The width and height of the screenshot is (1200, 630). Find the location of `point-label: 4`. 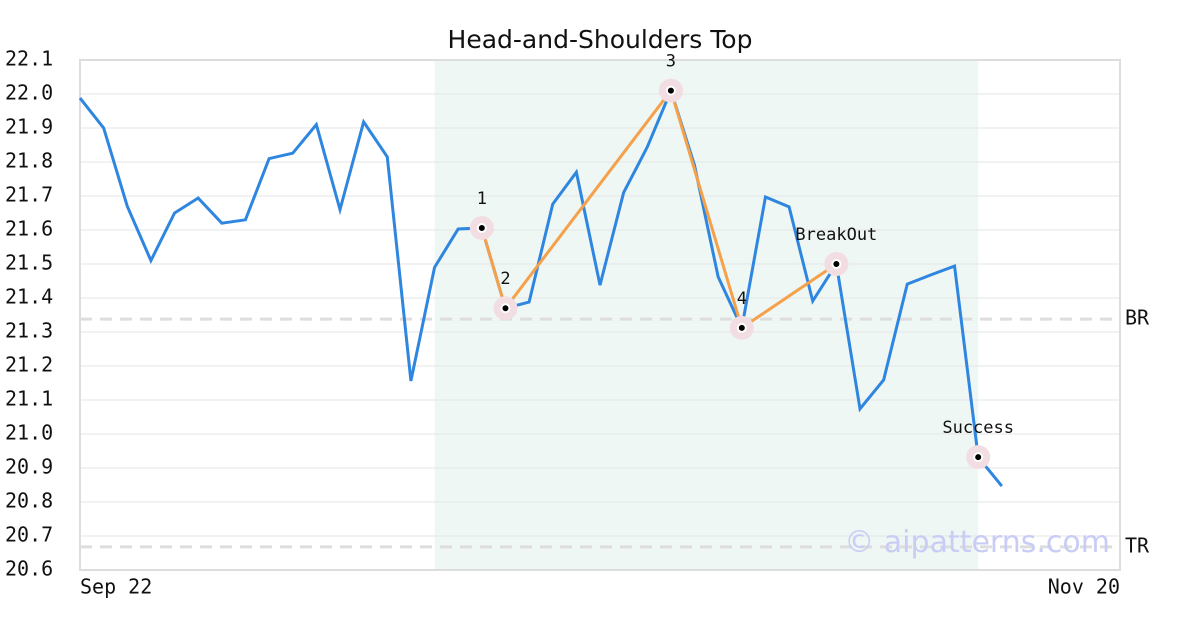

point-label: 4 is located at coordinates (742, 299).